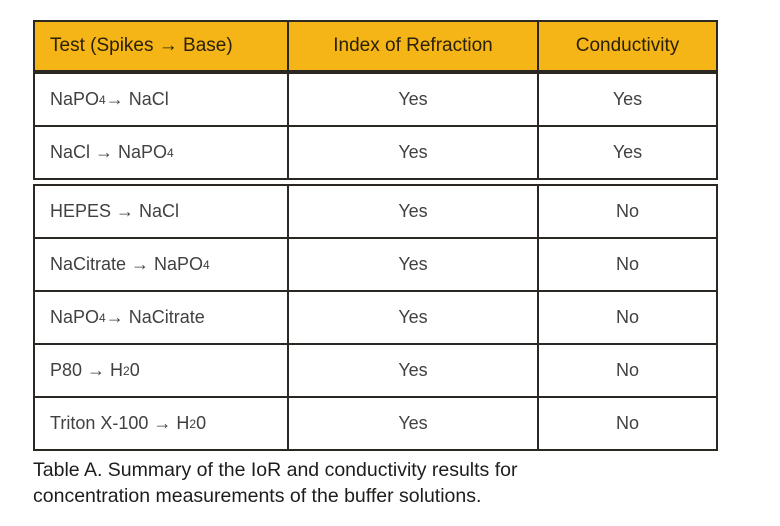 The width and height of the screenshot is (780, 526). What do you see at coordinates (127, 264) in the screenshot?
I see `test-text: NaCitrate → NaPO` at bounding box center [127, 264].